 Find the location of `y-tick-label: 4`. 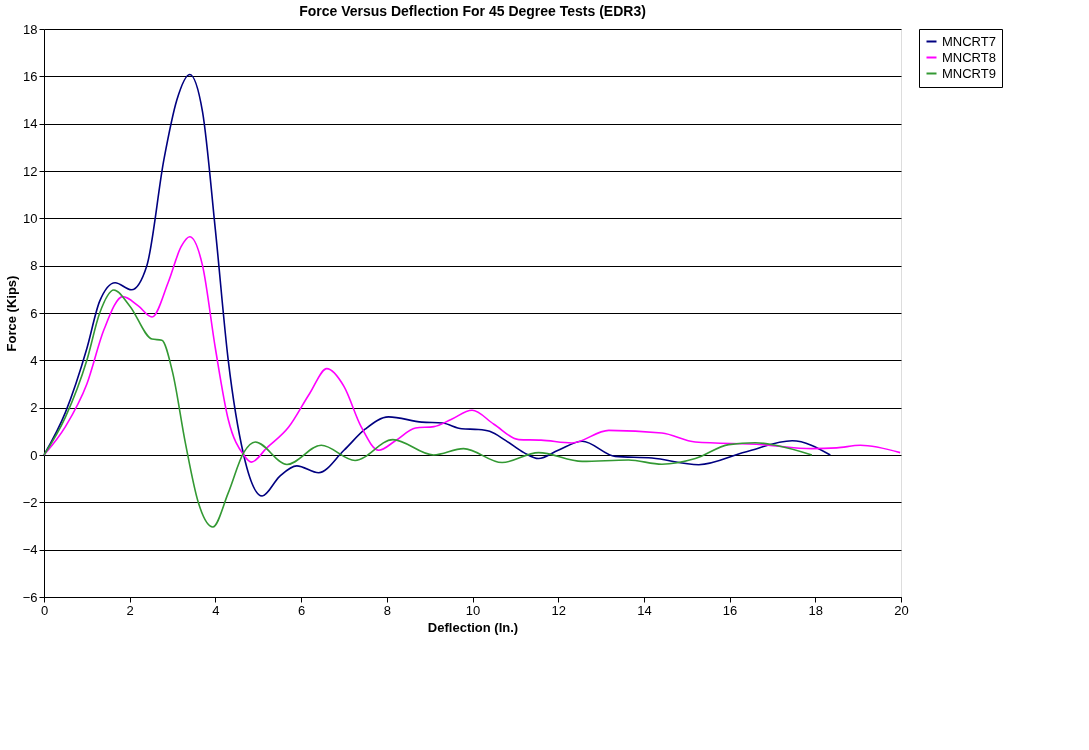

y-tick-label: 4 is located at coordinates (34, 360).